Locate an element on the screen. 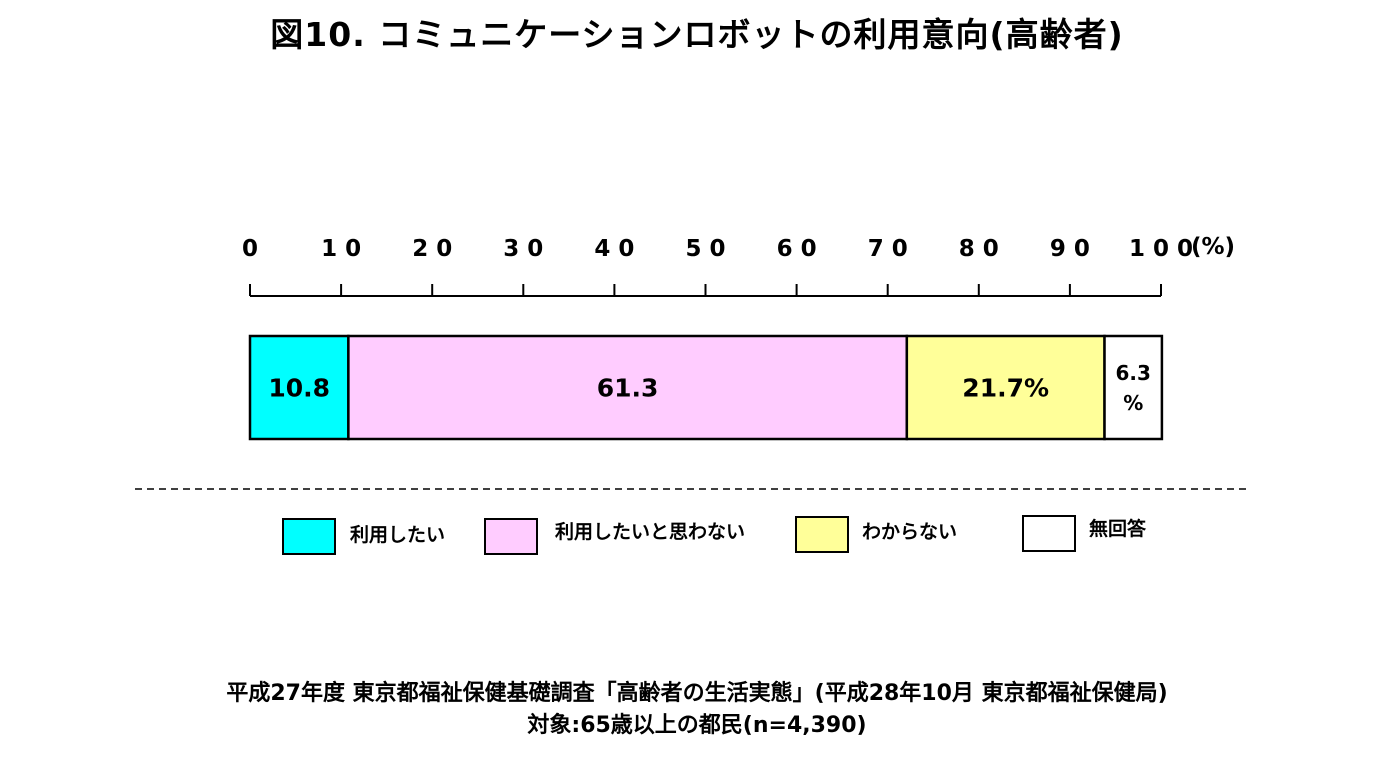  x-tick-label: 3 0 is located at coordinates (523, 249).